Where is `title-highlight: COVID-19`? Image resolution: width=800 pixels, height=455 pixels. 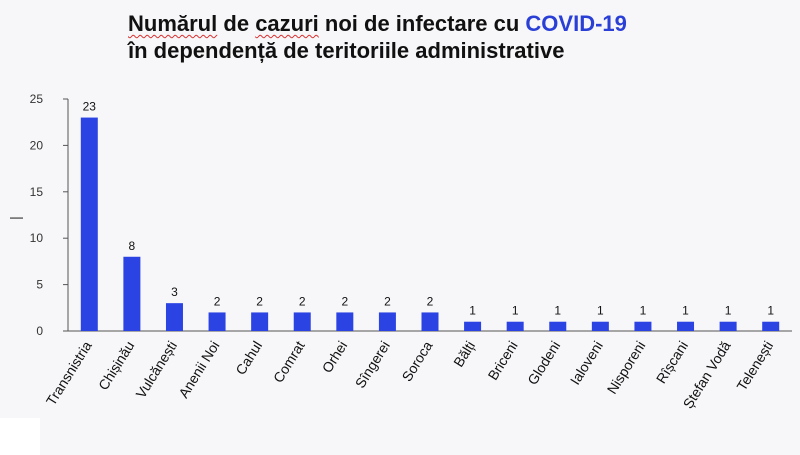 title-highlight: COVID-19 is located at coordinates (576, 23).